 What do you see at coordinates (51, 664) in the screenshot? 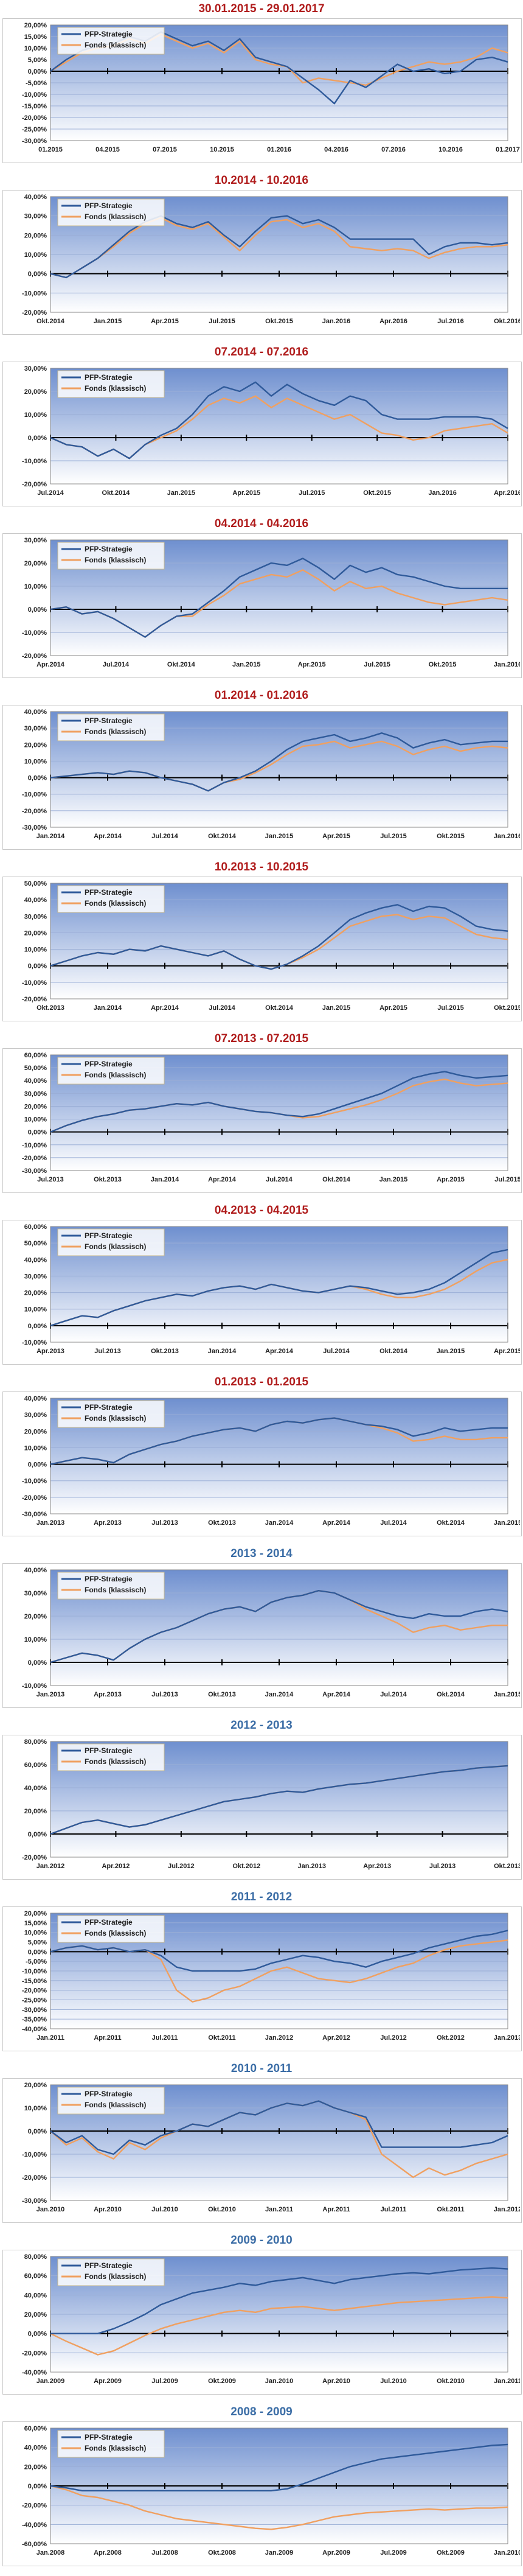
I see `x-tick-label: Apr.2014` at bounding box center [51, 664].